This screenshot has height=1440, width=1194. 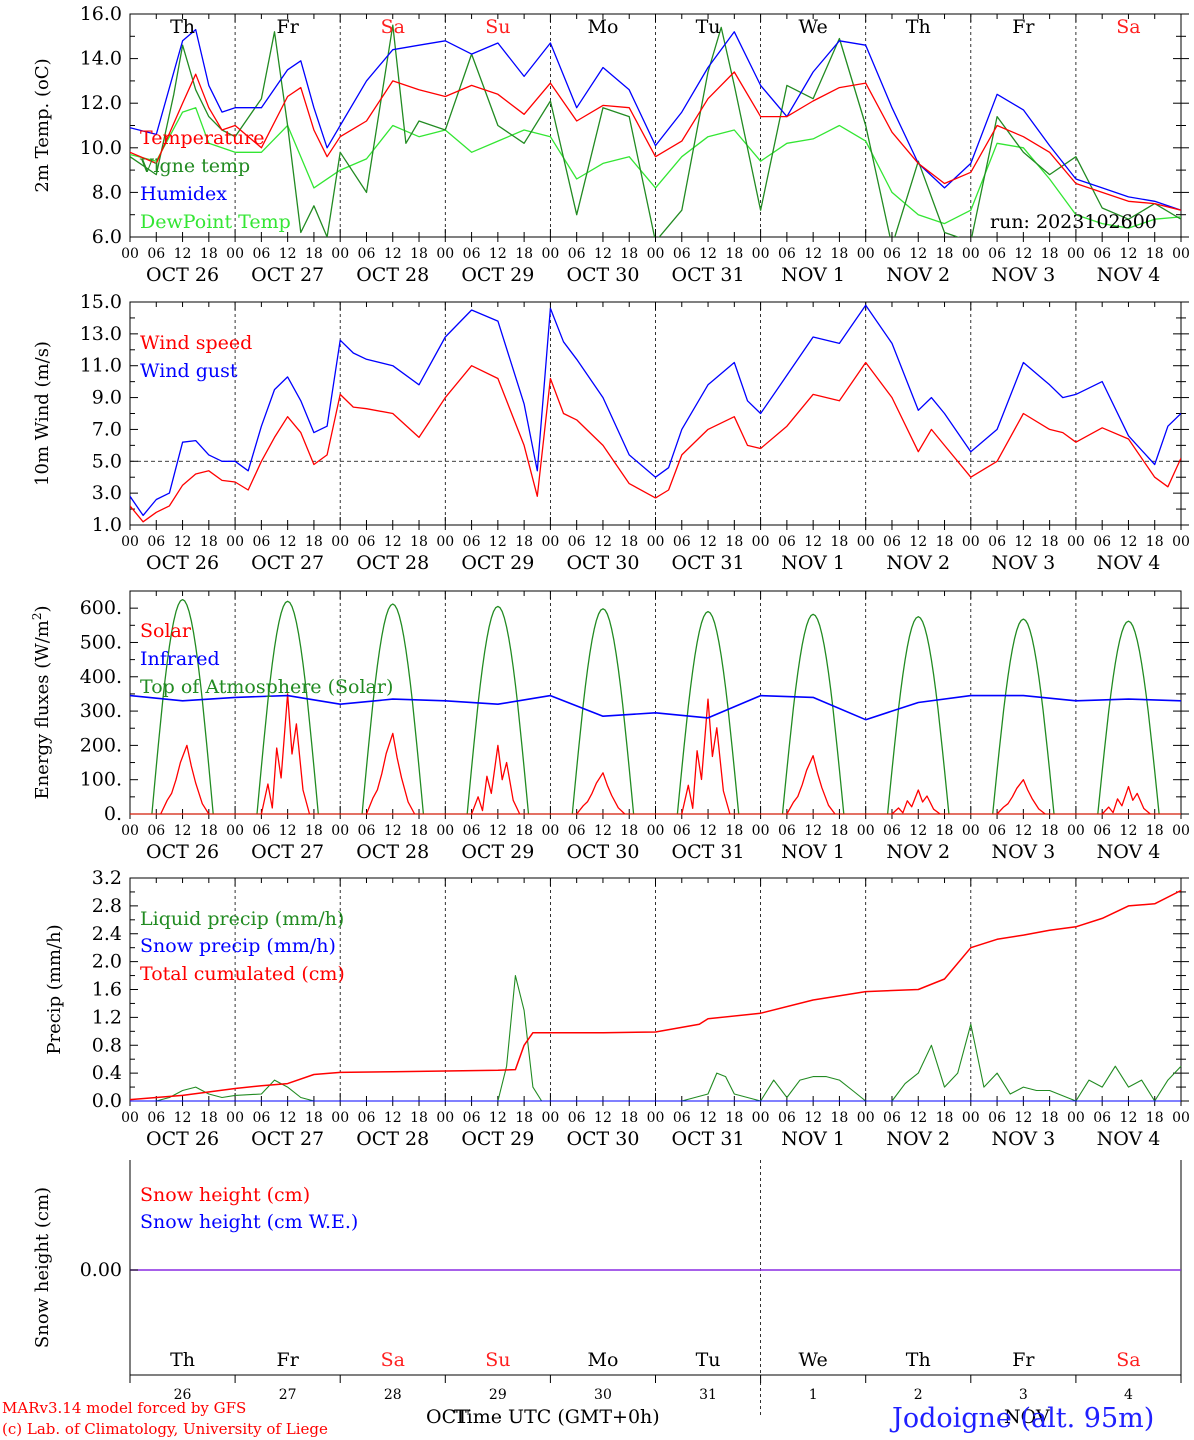 I want to click on y-axis-label: Precip (mm/h), so click(x=54, y=989).